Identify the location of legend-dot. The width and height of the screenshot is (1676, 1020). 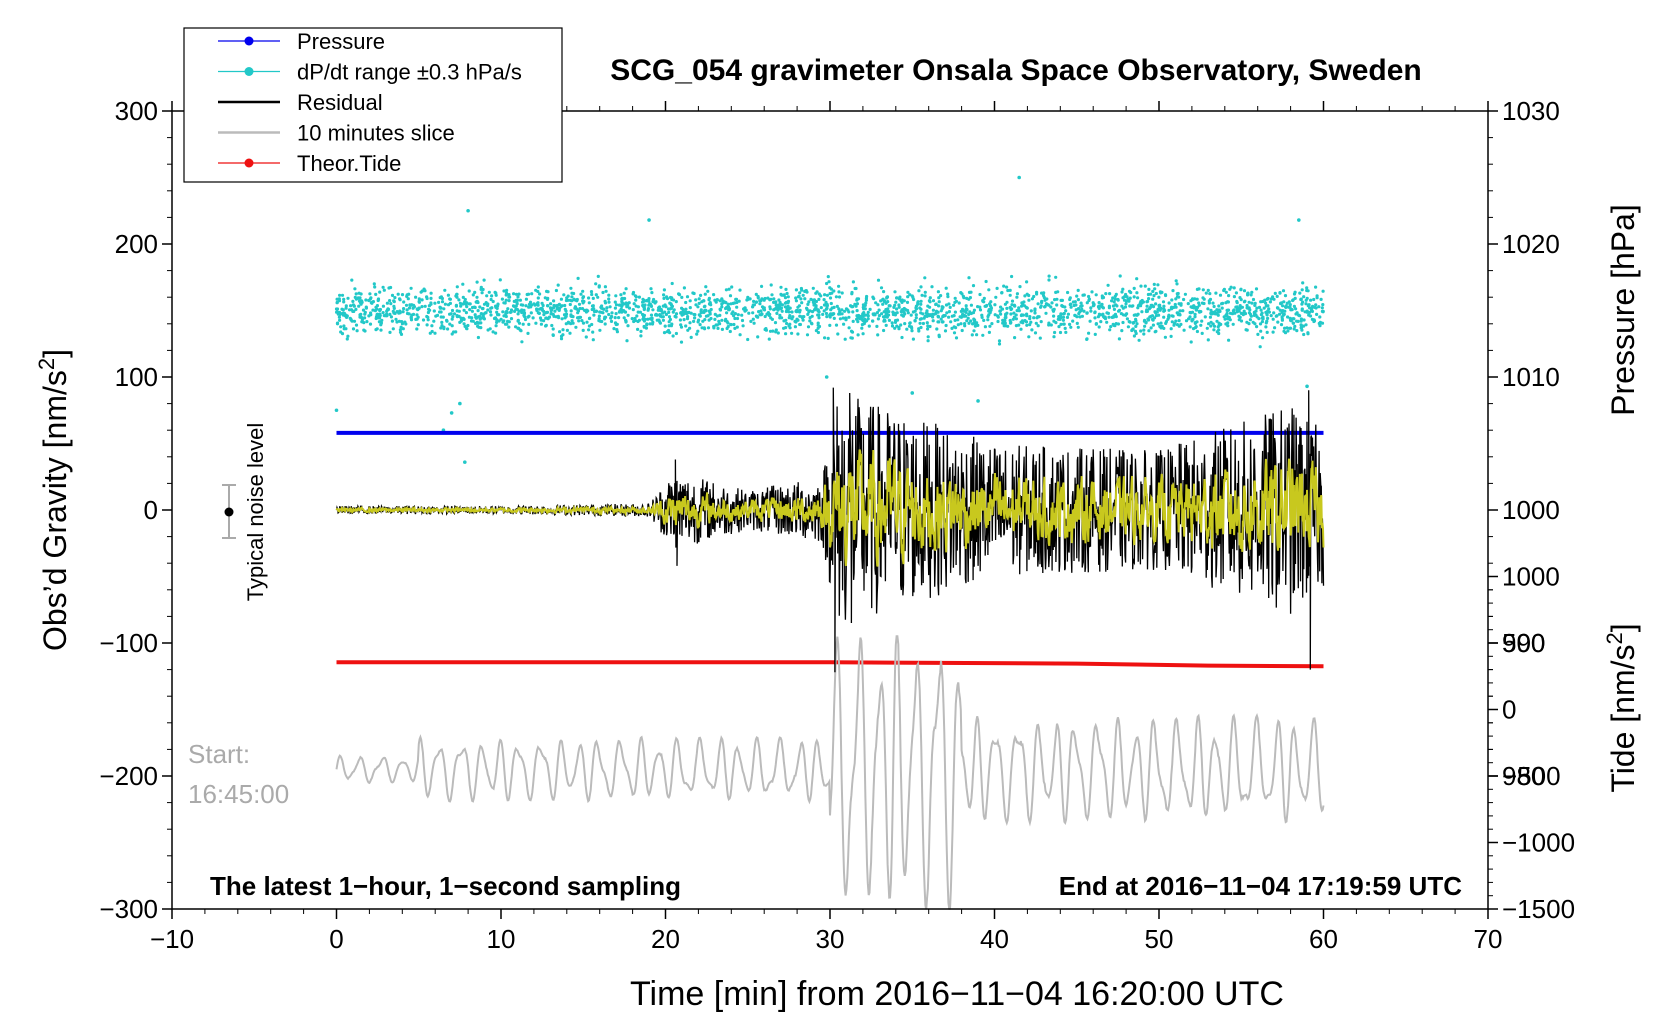
(249, 163).